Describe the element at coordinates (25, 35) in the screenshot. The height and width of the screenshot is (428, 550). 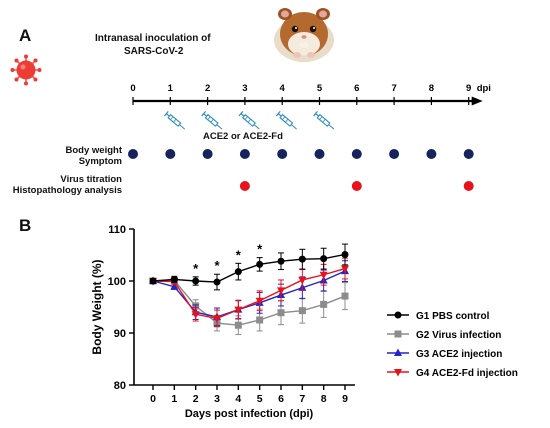
I see `panel-a-letter: A` at that location.